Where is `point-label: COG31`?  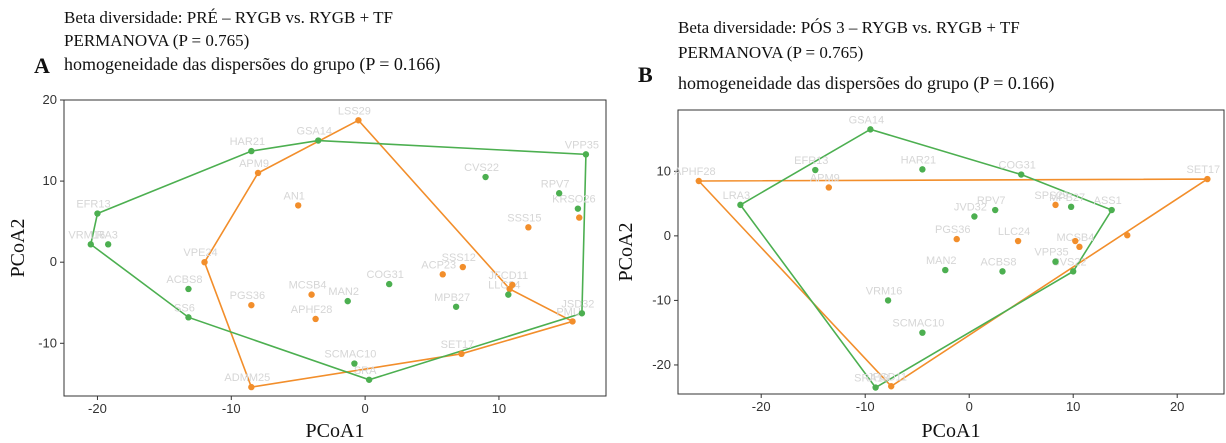 point-label: COG31 is located at coordinates (385, 275).